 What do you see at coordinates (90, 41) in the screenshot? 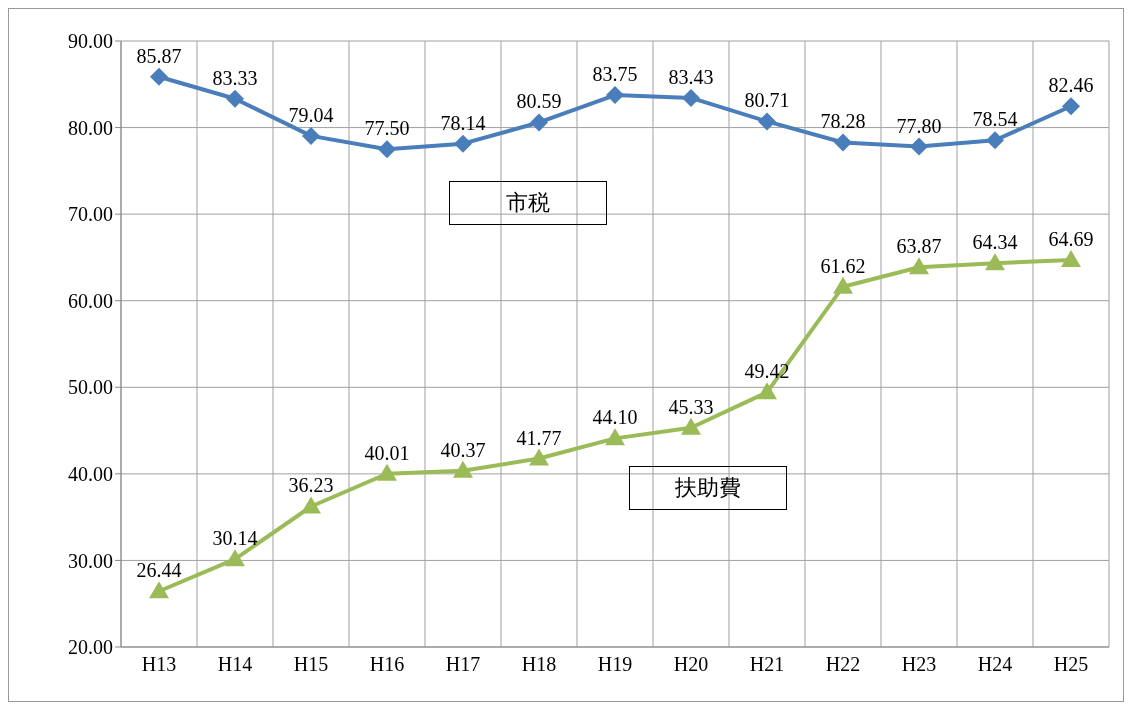
I see `y-tick-label: 90.00` at bounding box center [90, 41].